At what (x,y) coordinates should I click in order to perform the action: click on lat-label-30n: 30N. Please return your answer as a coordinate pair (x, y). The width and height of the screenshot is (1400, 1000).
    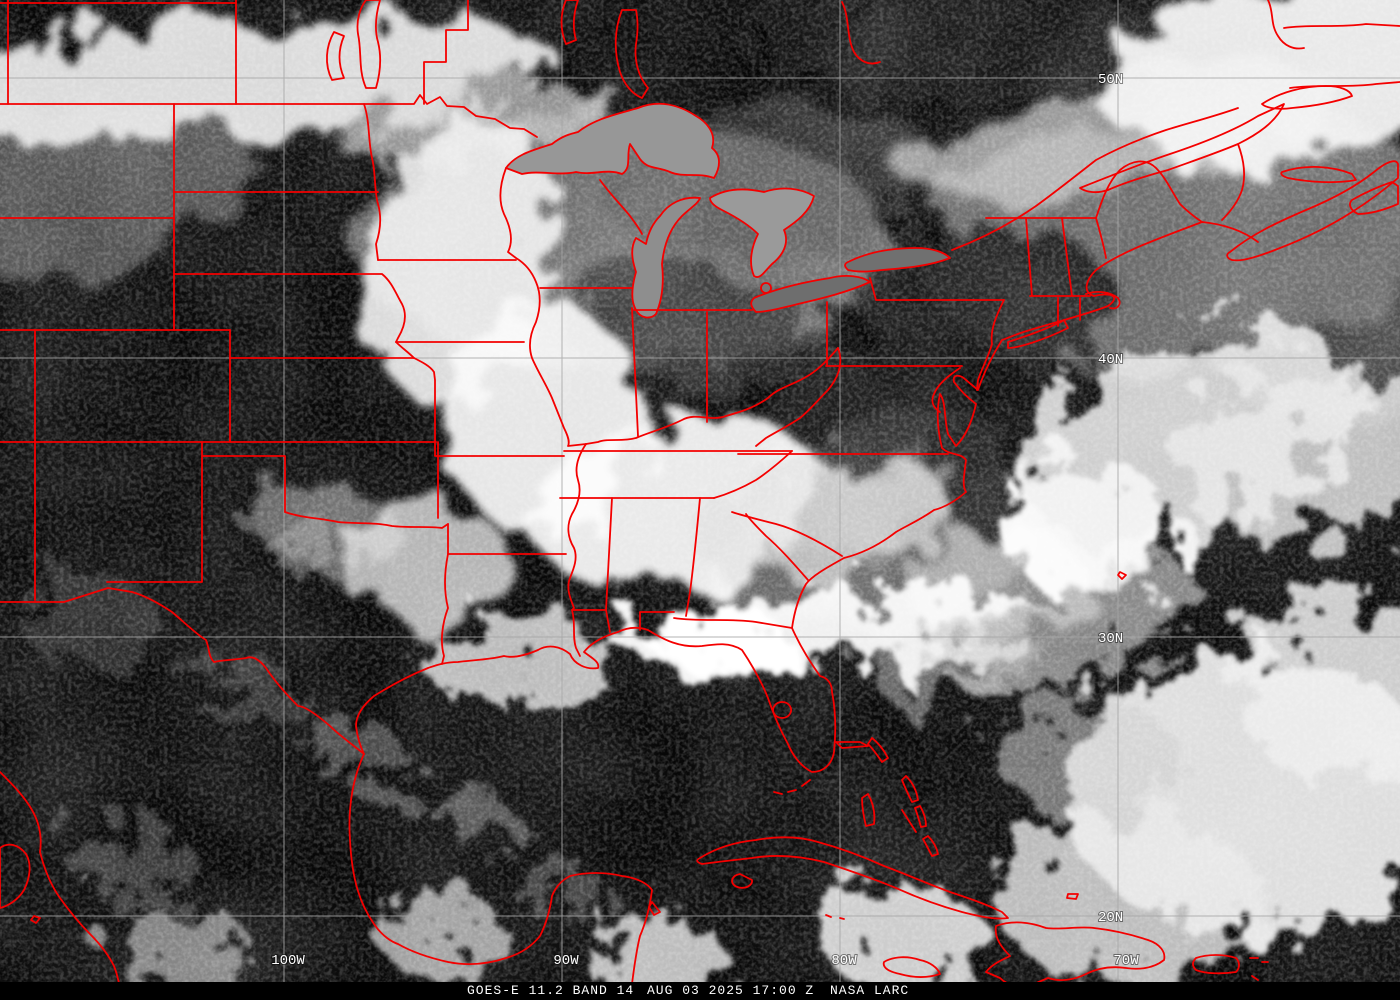
    Looking at the image, I should click on (1110, 639).